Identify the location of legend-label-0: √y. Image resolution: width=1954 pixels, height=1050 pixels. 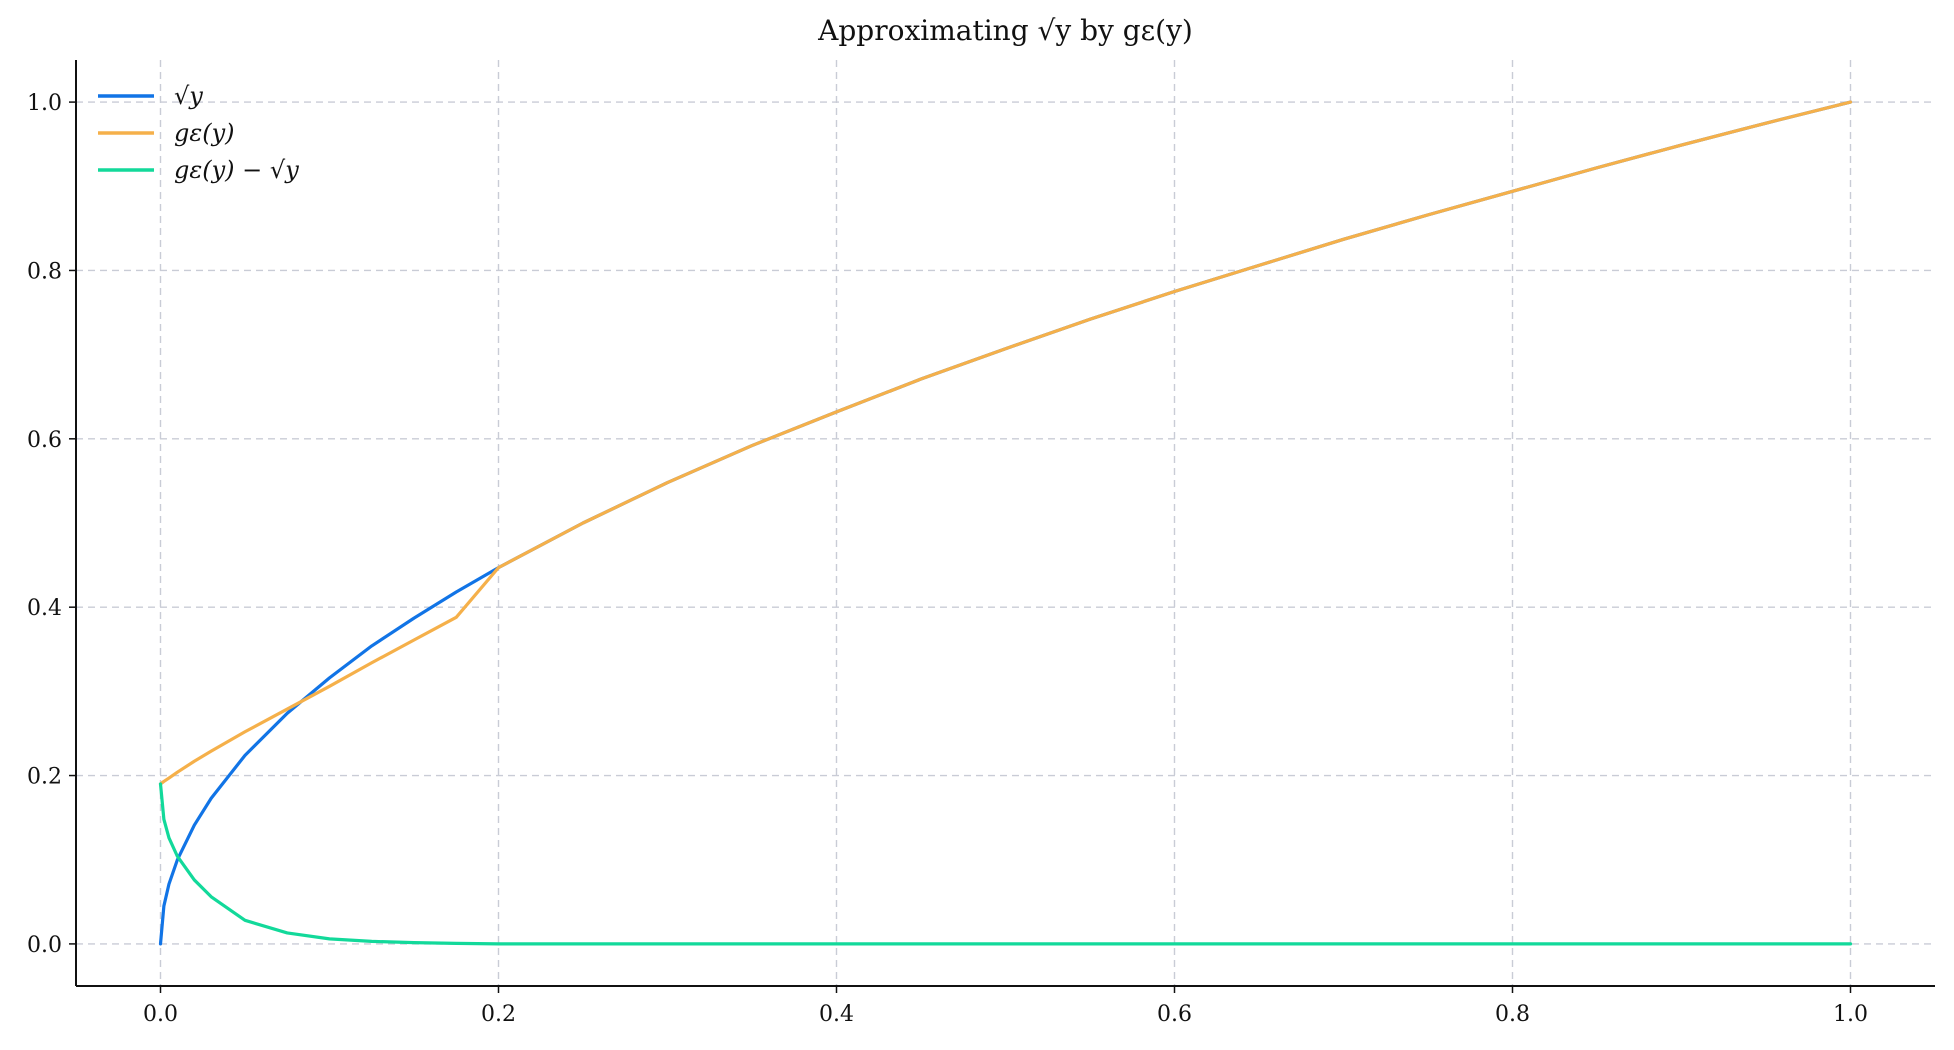
(188, 96).